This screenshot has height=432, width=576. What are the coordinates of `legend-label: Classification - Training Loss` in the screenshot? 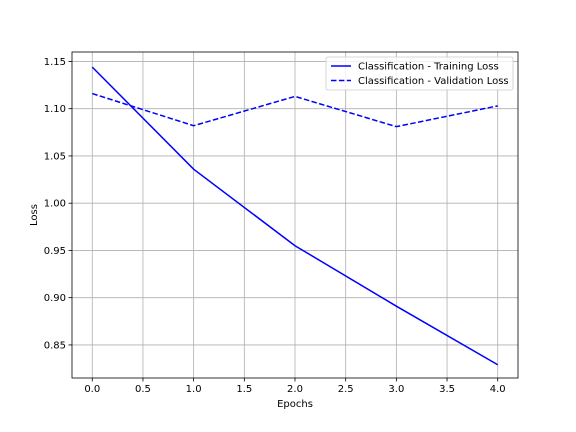 It's located at (428, 67).